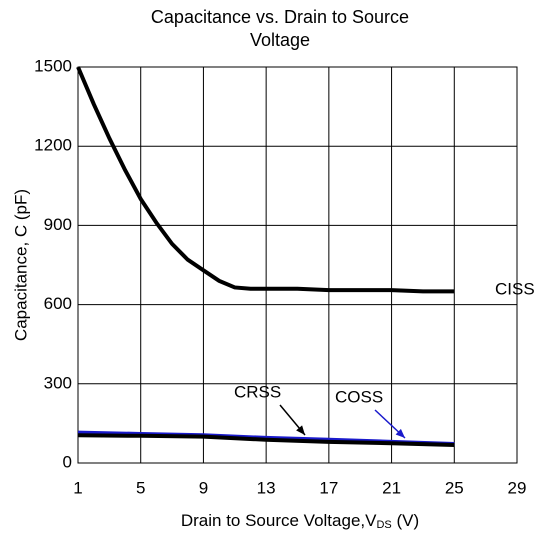 This screenshot has width=540, height=536. Describe the element at coordinates (58, 224) in the screenshot. I see `y-tick-label: 900` at that location.